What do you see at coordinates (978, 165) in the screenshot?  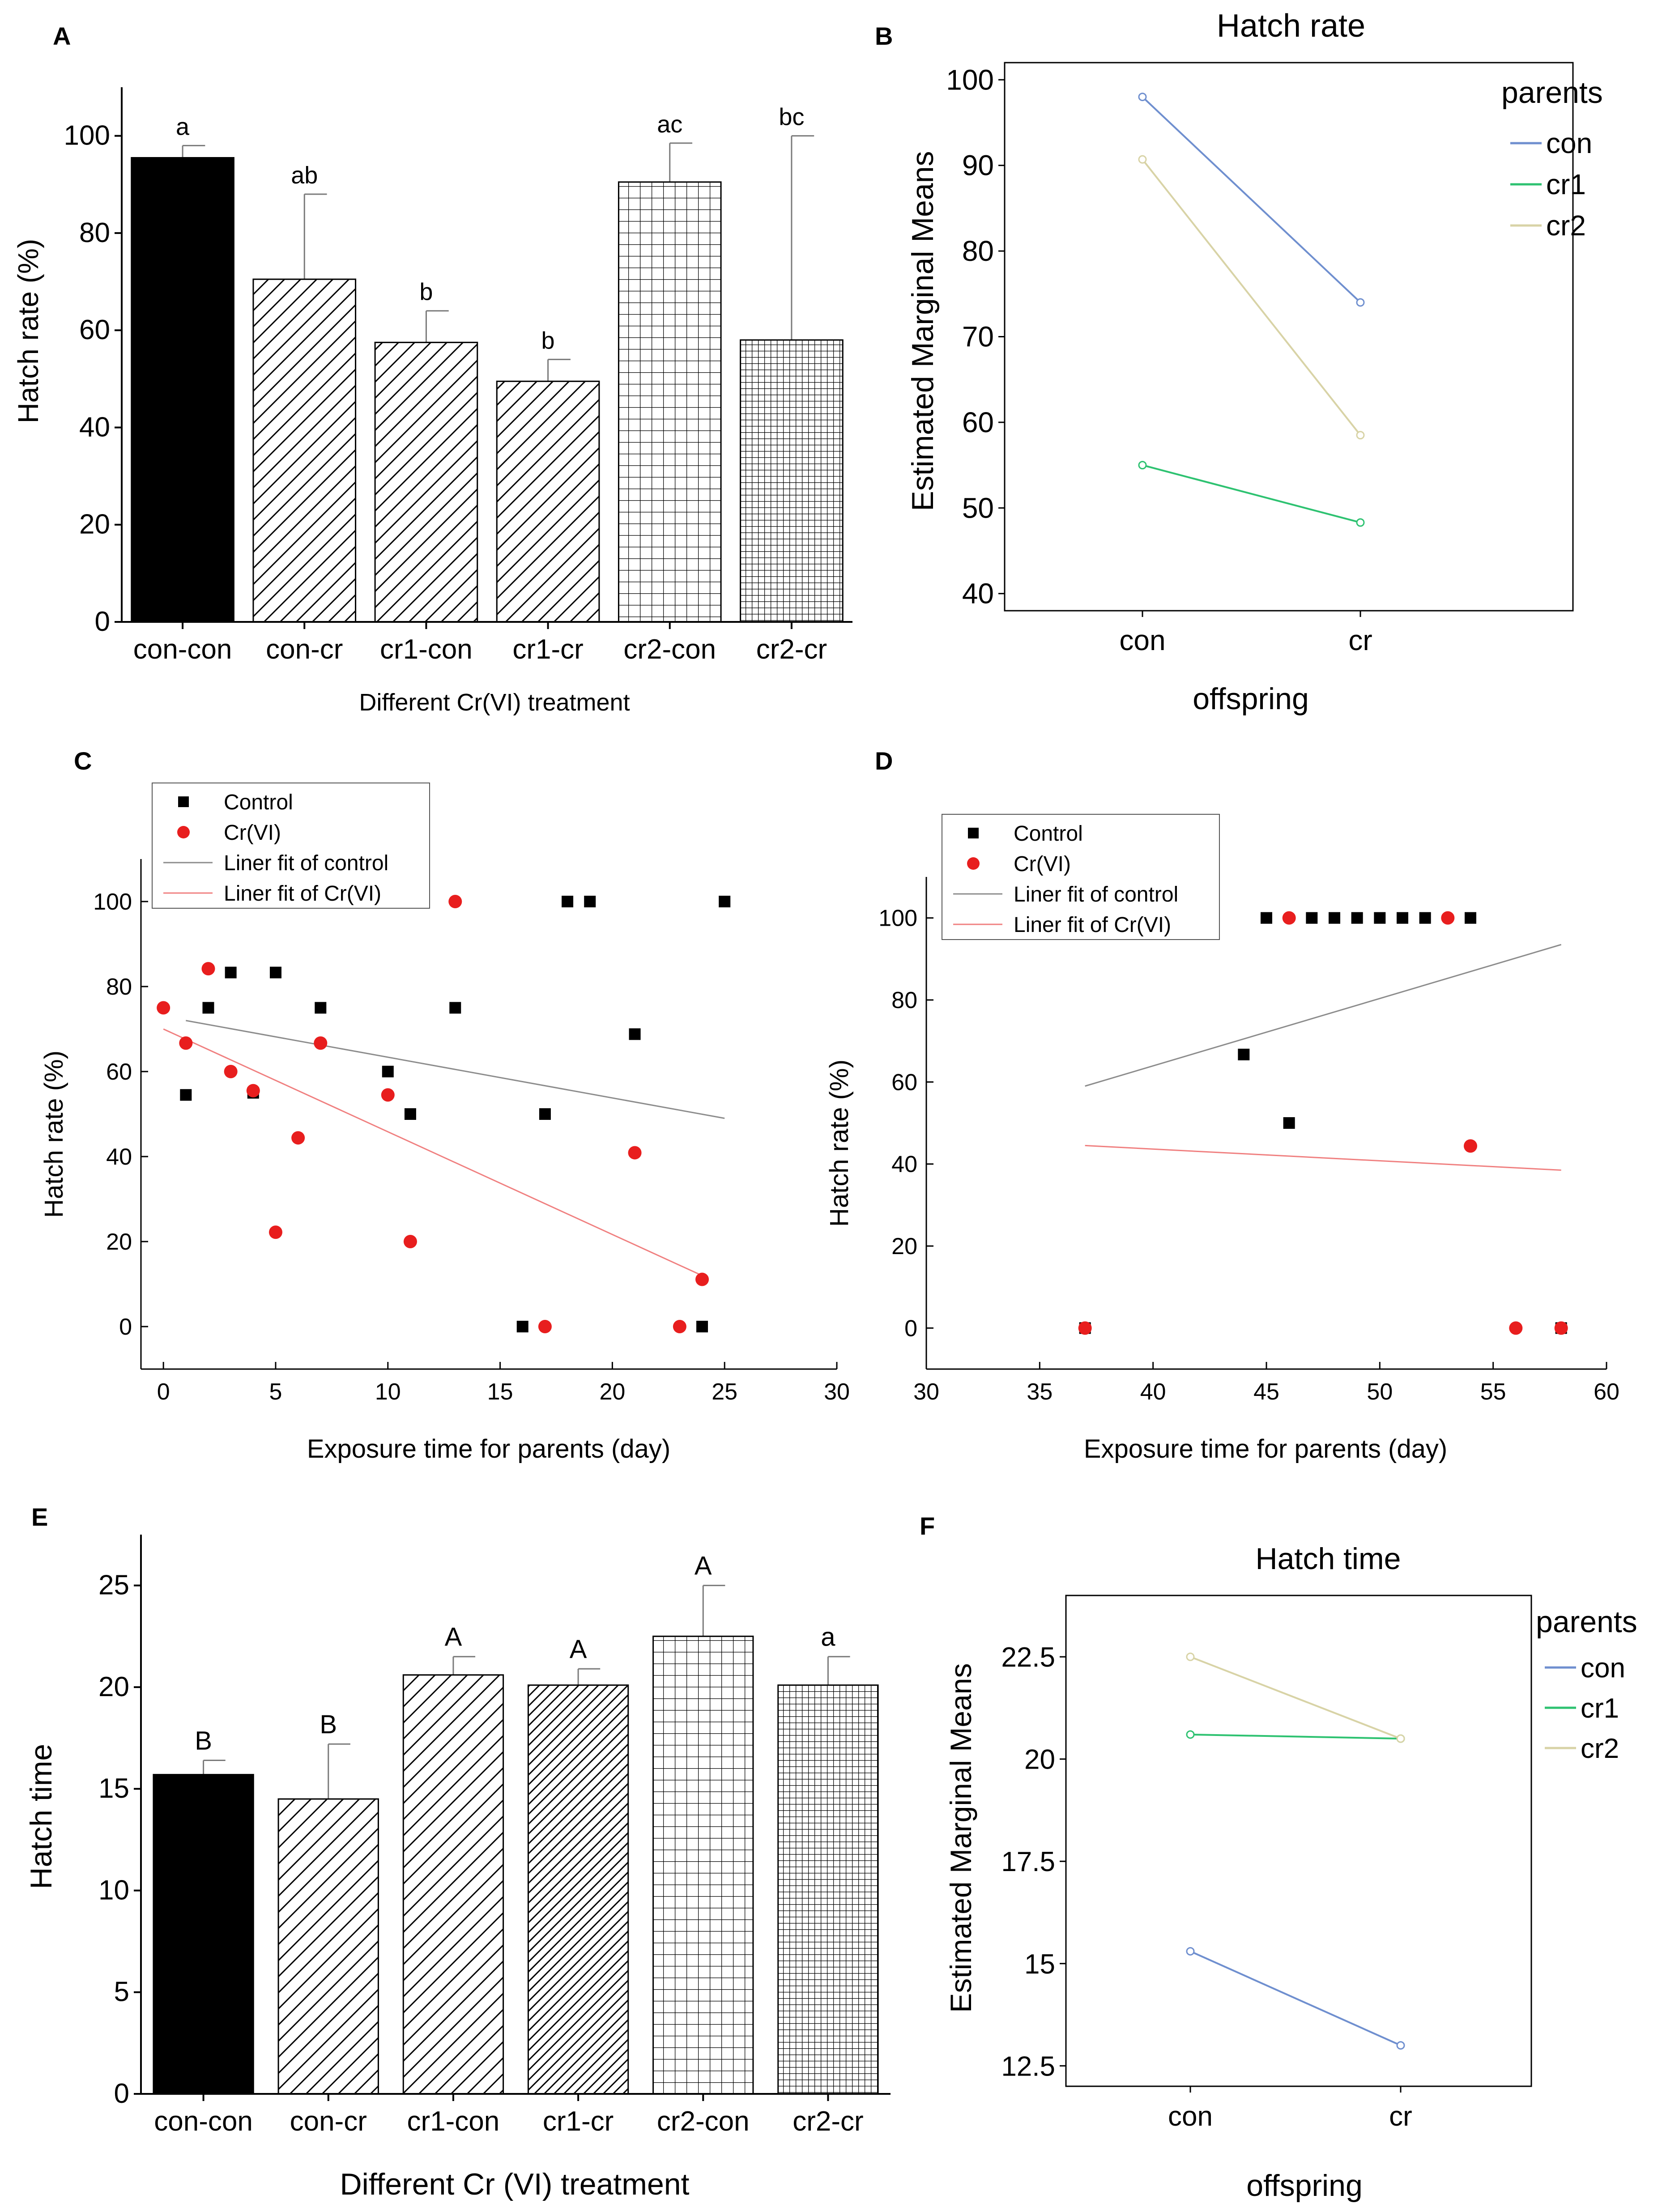 I see `y-tick-label: 90` at bounding box center [978, 165].